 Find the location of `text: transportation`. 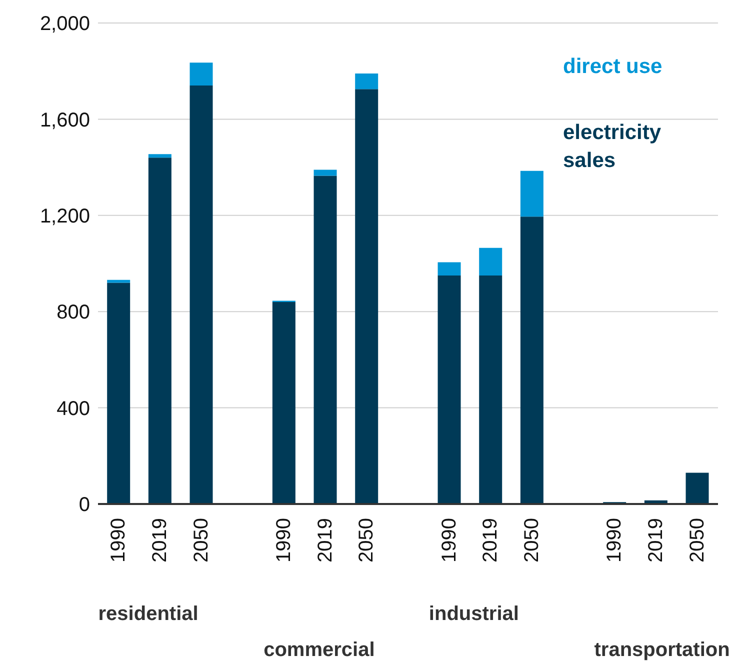

text: transportation is located at coordinates (662, 650).